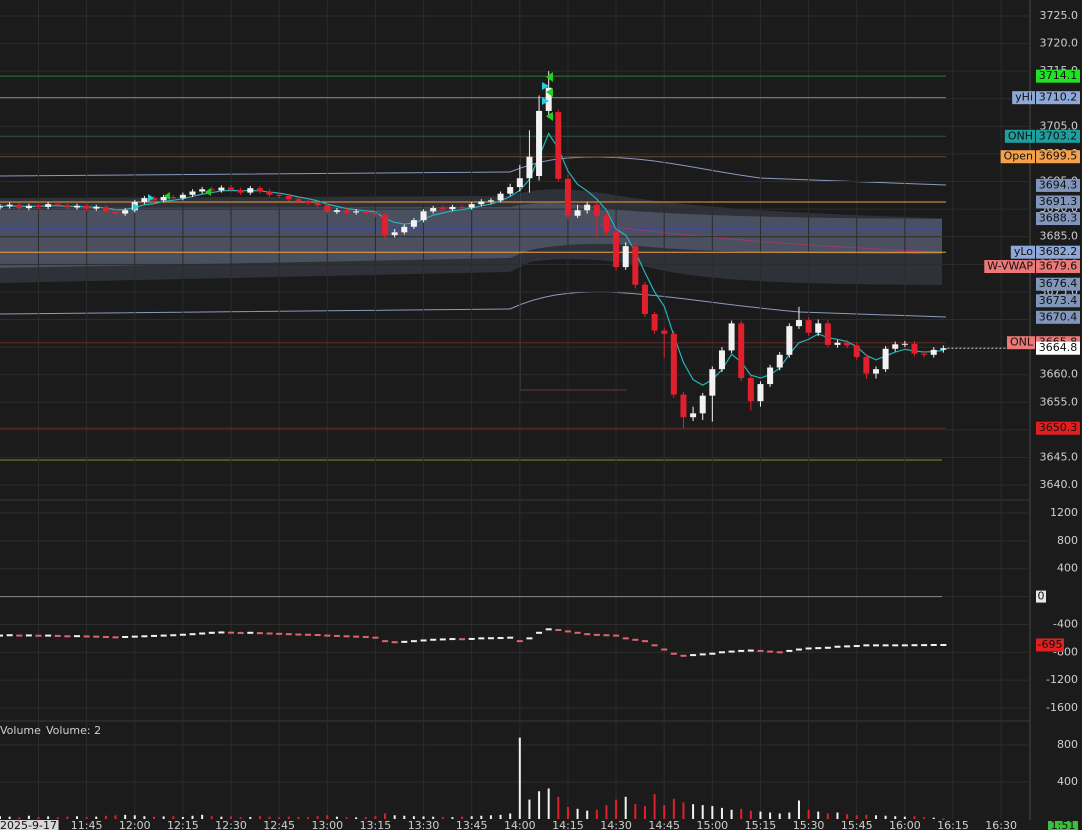  I want to click on x-tick-label: 11:45, so click(87, 824).